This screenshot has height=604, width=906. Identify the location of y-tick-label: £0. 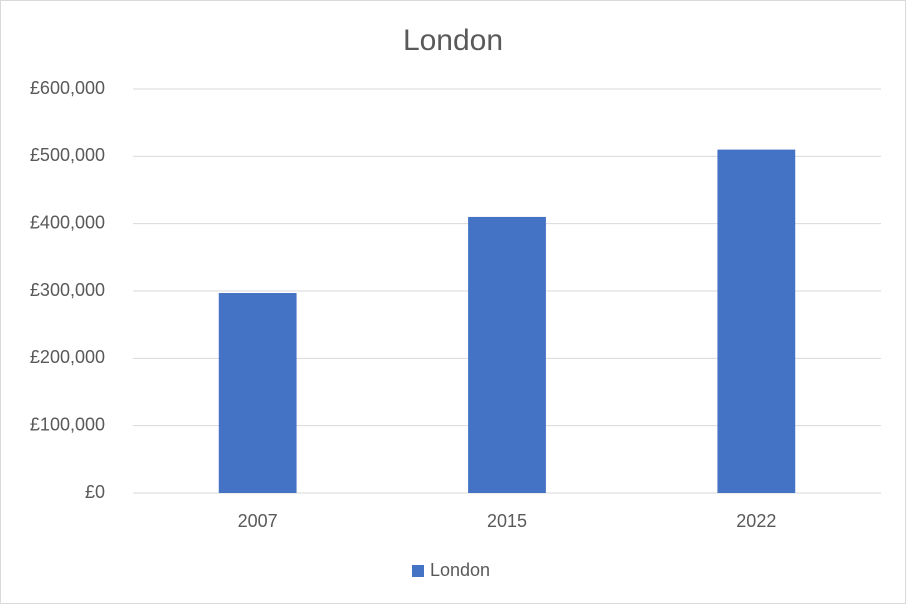
(95, 492).